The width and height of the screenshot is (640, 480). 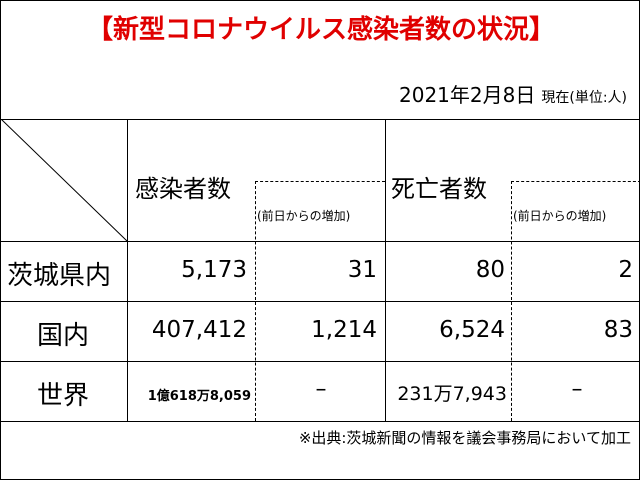 I want to click on world-infected: 1億618万8,059, so click(x=199, y=396).